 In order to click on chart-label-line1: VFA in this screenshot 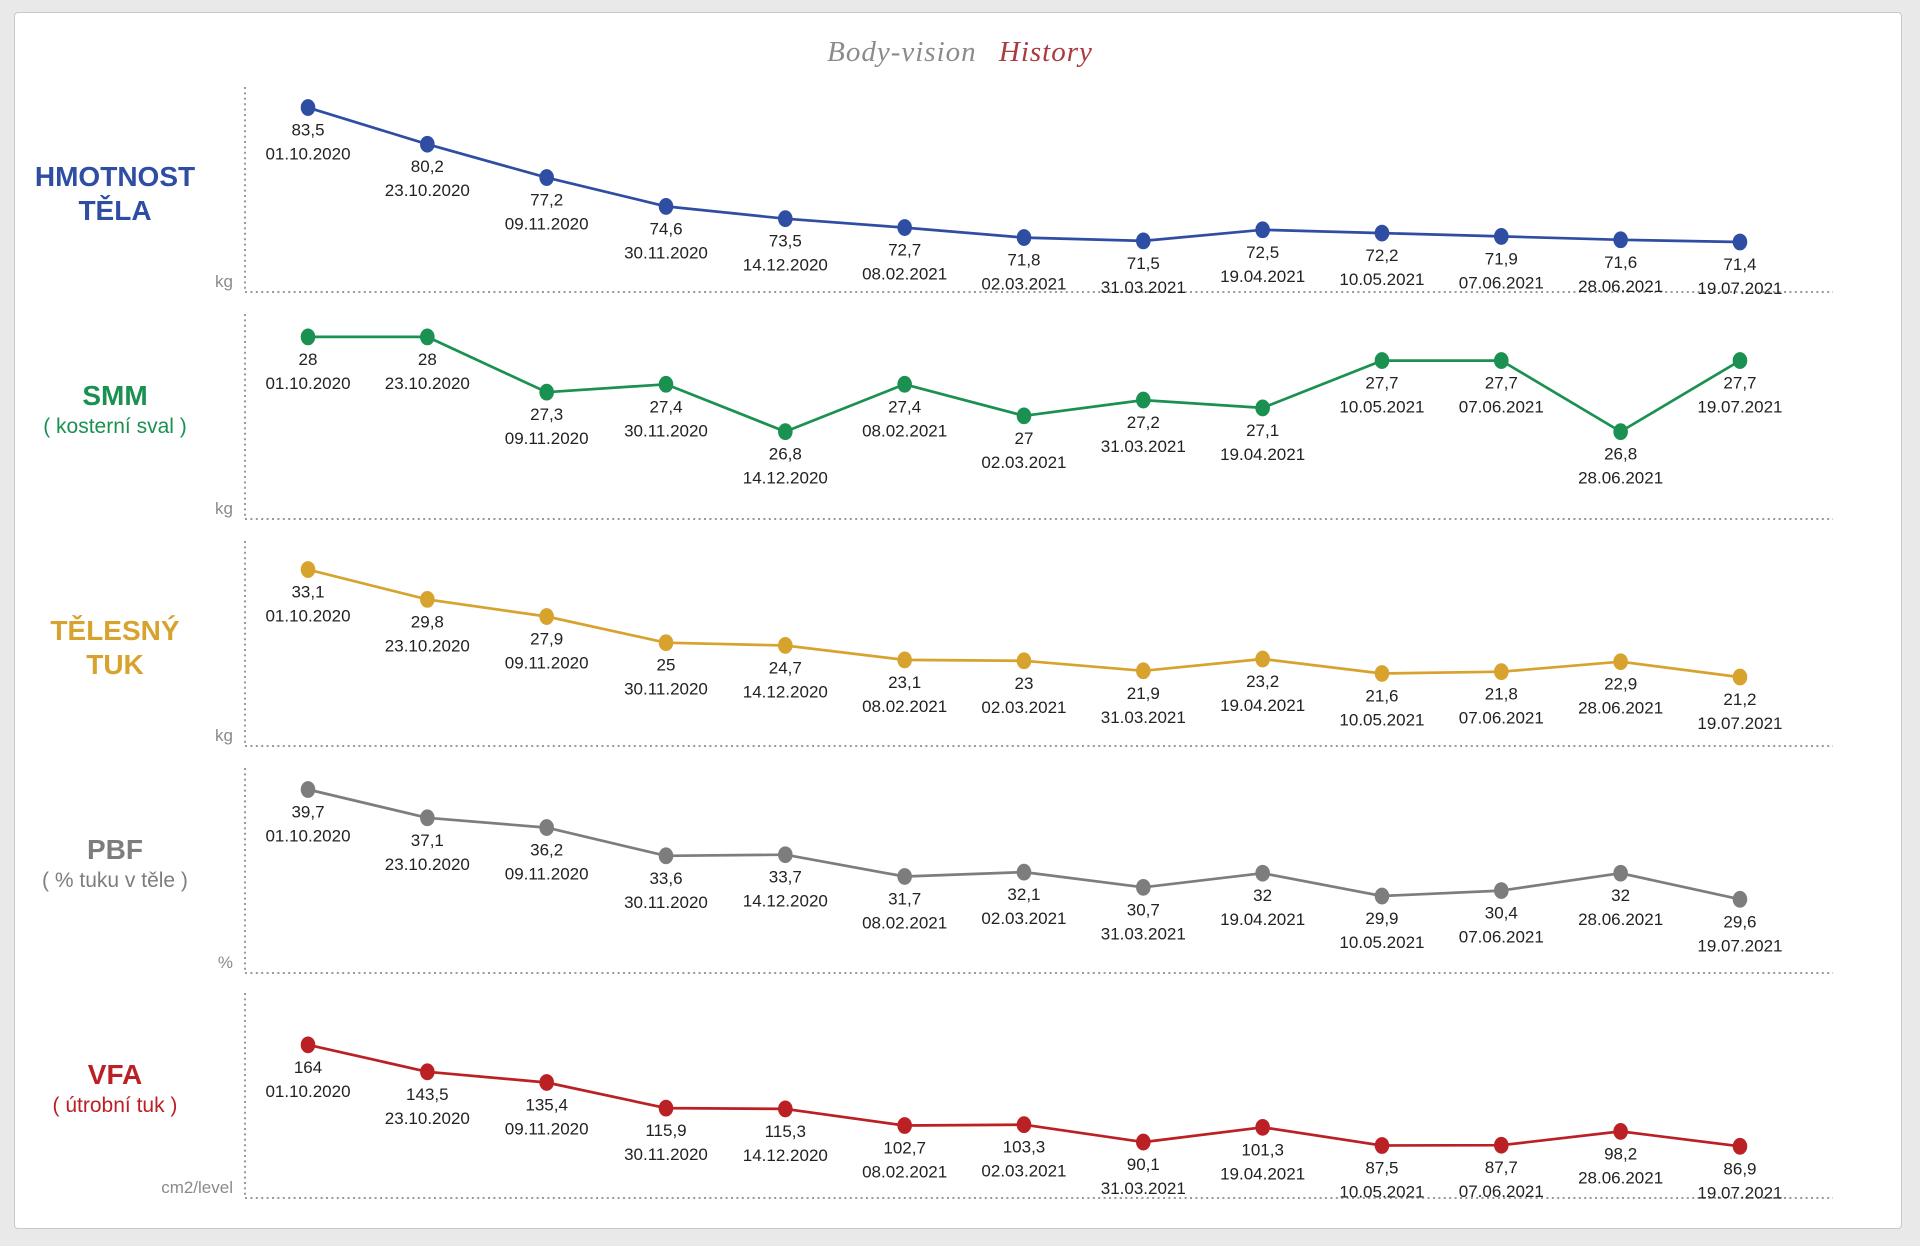, I will do `click(115, 1074)`.